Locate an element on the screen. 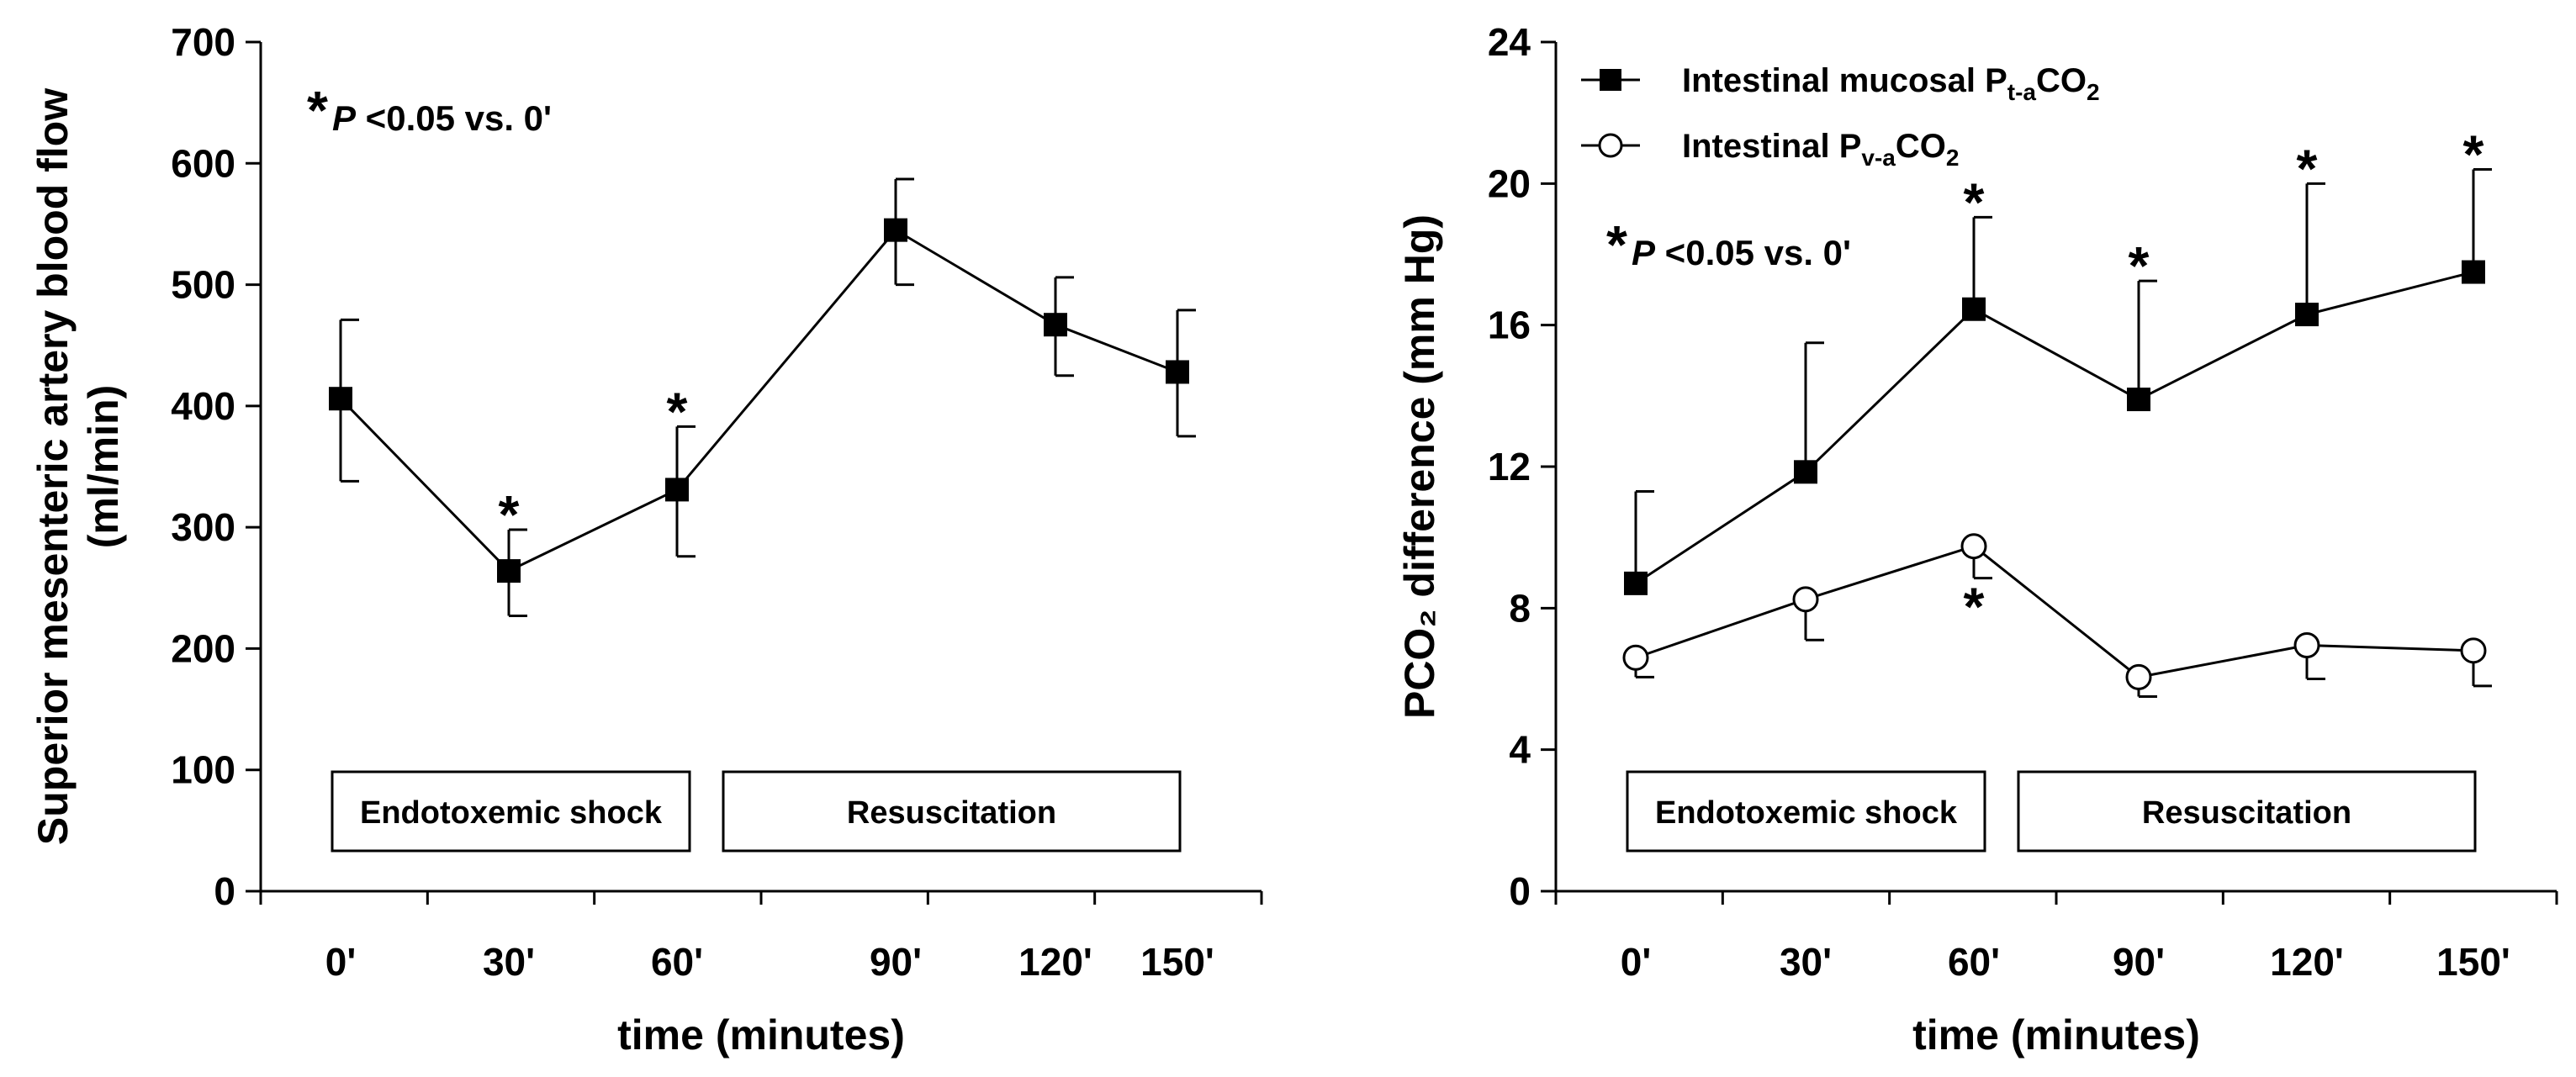 The width and height of the screenshot is (2576, 1077). y-tick-label: 8 is located at coordinates (1520, 608).